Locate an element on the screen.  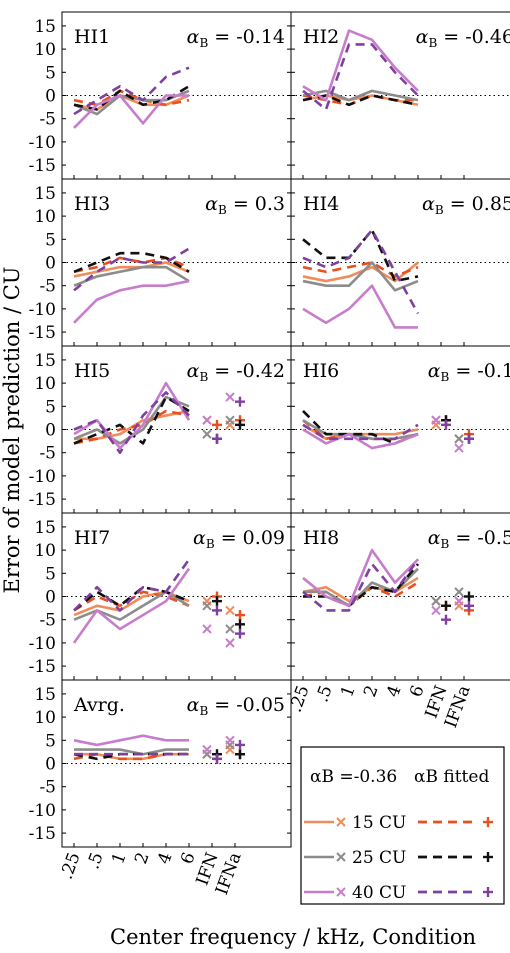
panel-hi7: 15 10 5 0 -5 -10 -15 HI7 αB = 0.09 is located at coordinates (160, 596).